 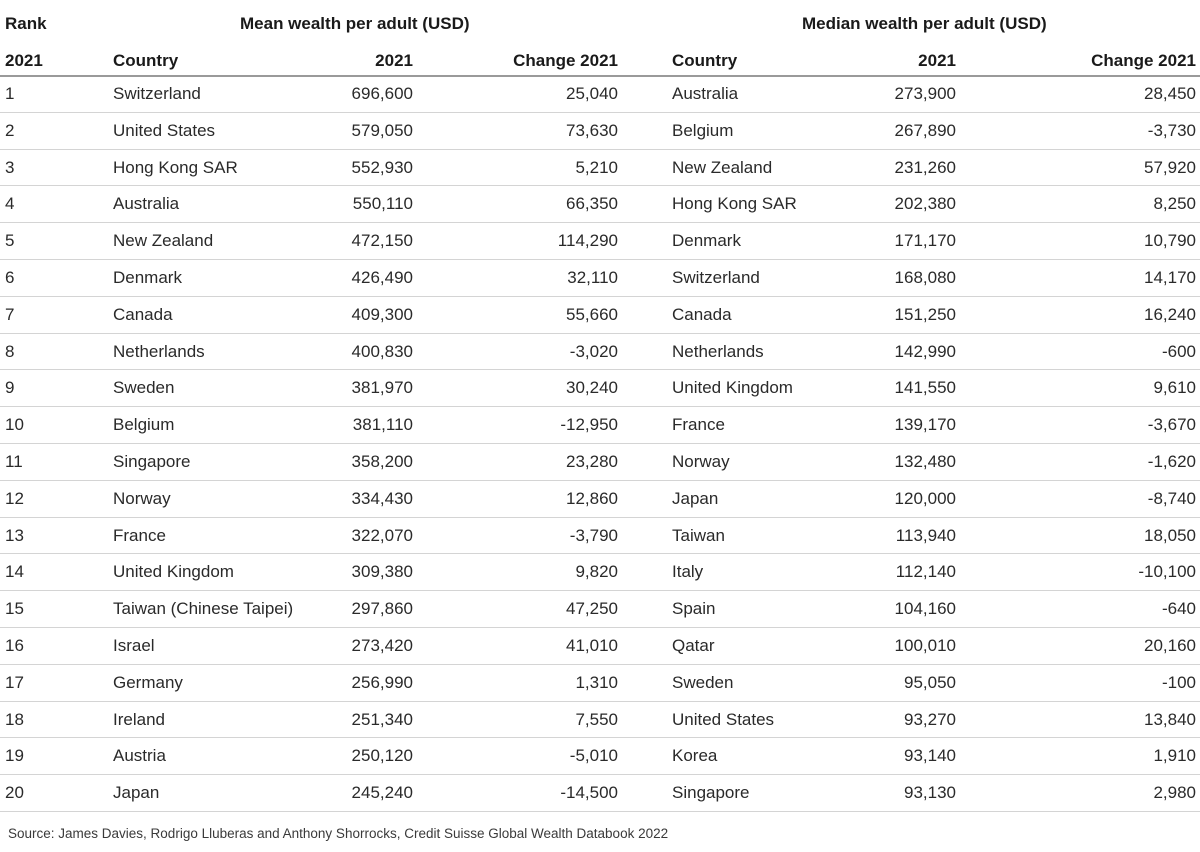 I want to click on mean-wealth-cell: 322,070, so click(x=382, y=535).